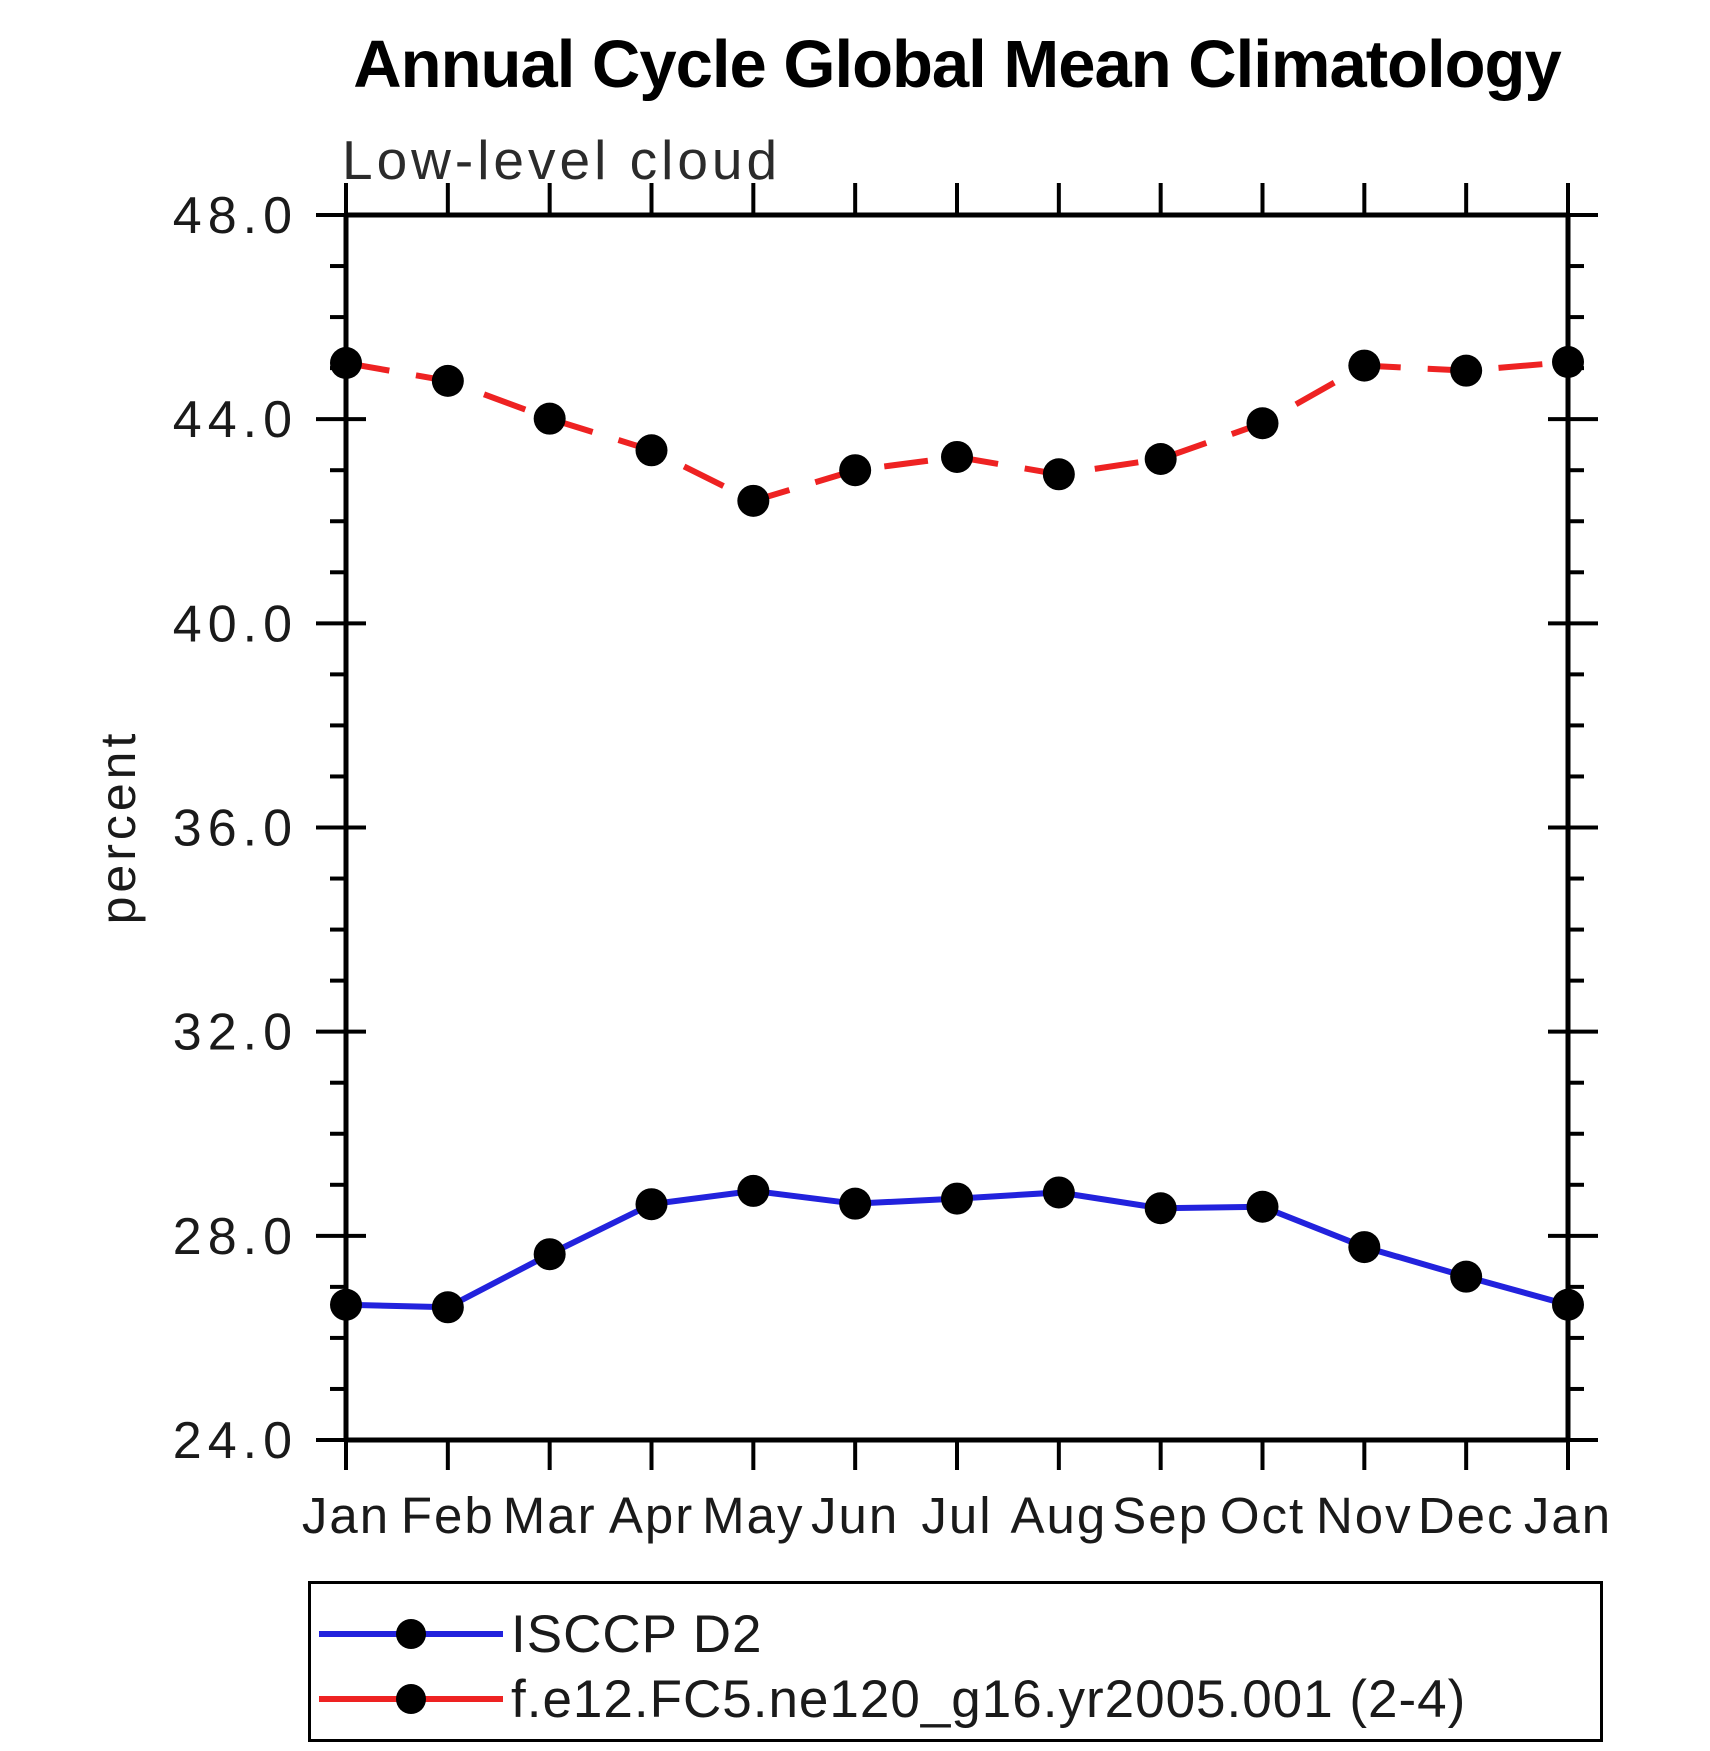 The image size is (1710, 1751). I want to click on y-tick-label: 32.0, so click(235, 1033).